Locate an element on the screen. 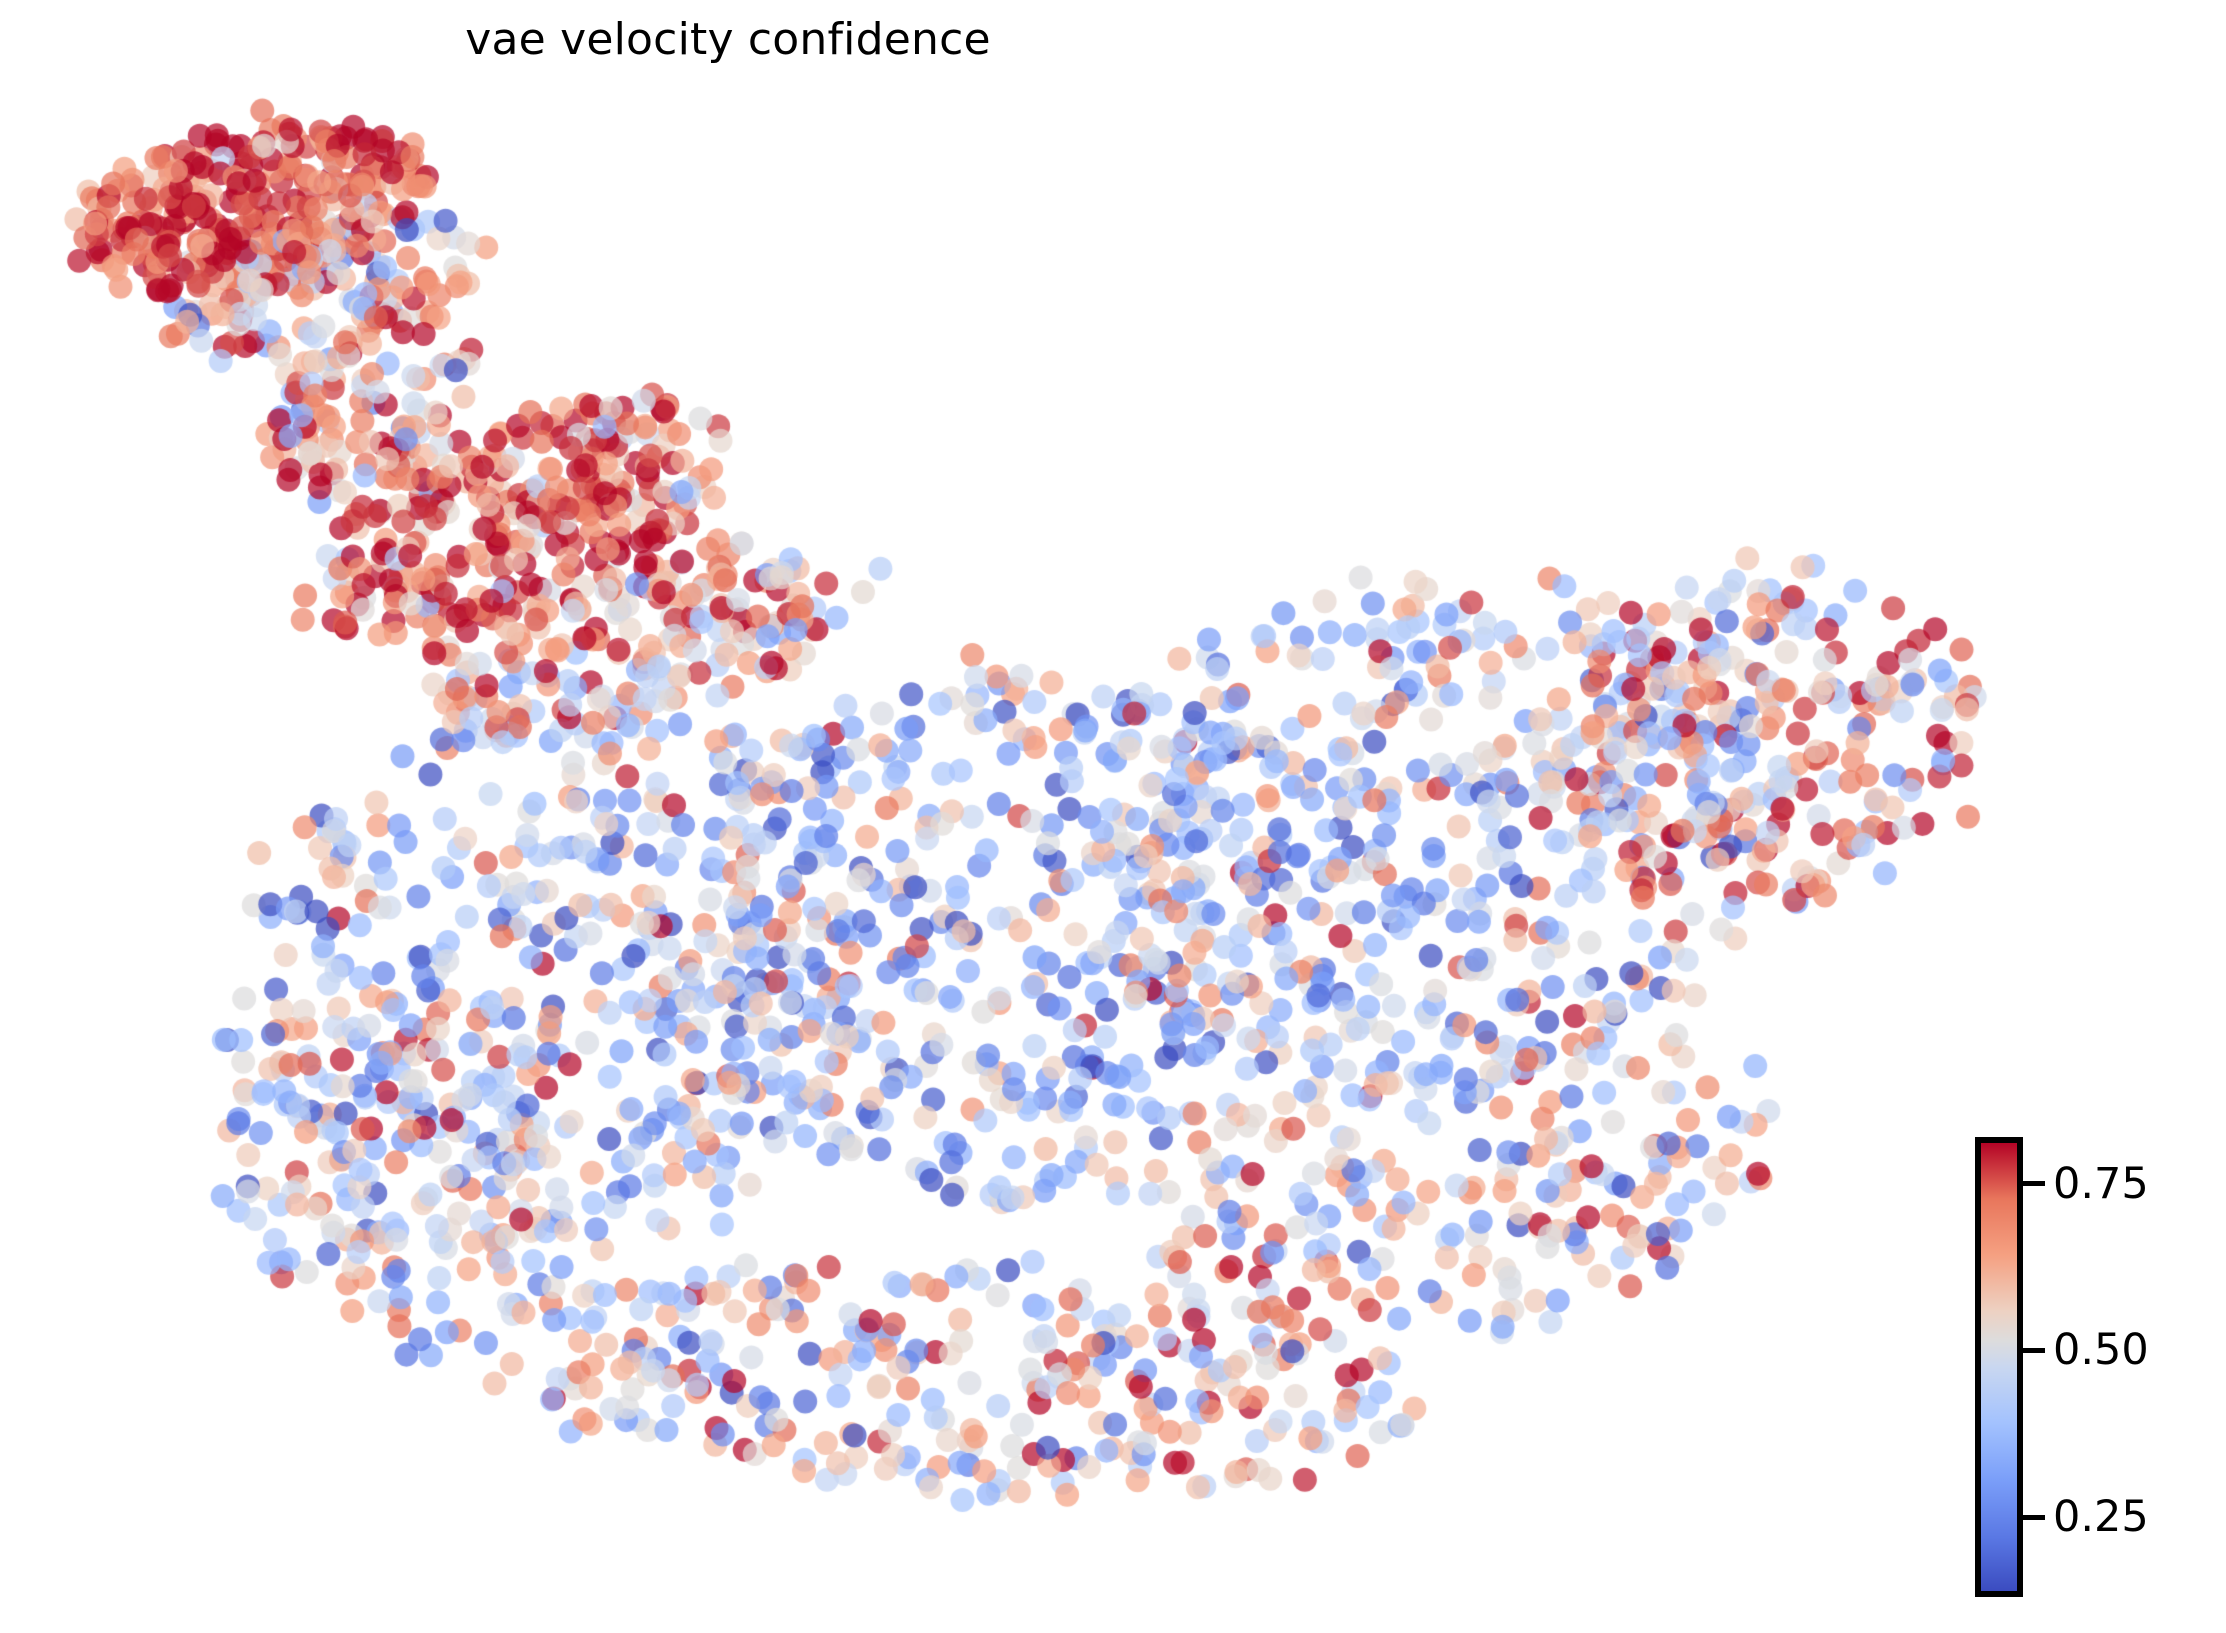  colorbar-gradient is located at coordinates (1999, 1367).